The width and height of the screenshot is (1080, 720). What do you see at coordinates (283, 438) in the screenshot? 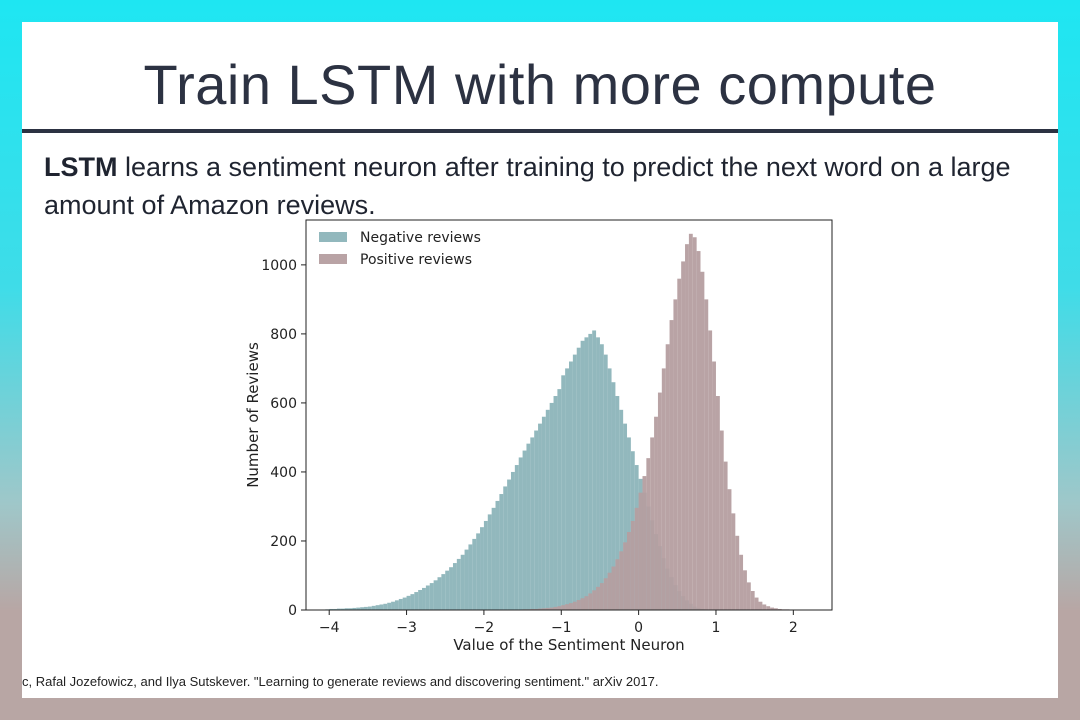
I see `y-axis-ticks: 0 200 400 600 800 1000` at bounding box center [283, 438].